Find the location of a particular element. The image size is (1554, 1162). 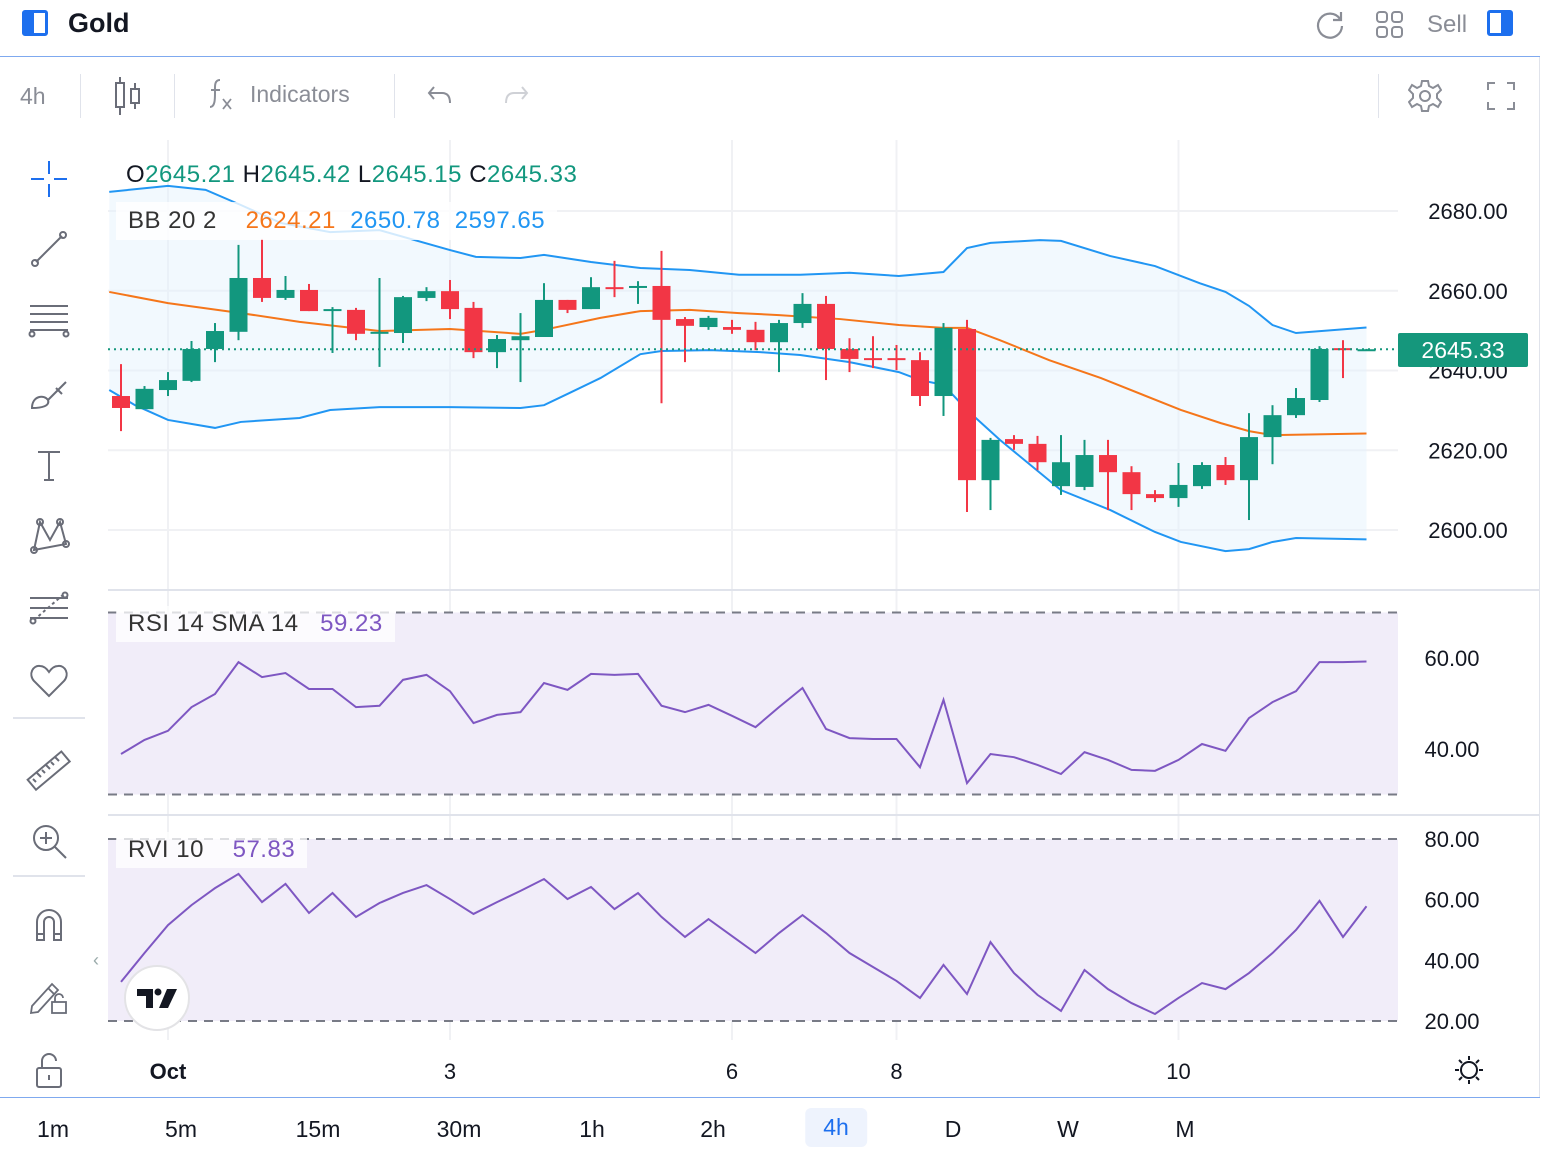

tradingview-logo is located at coordinates (157, 998).